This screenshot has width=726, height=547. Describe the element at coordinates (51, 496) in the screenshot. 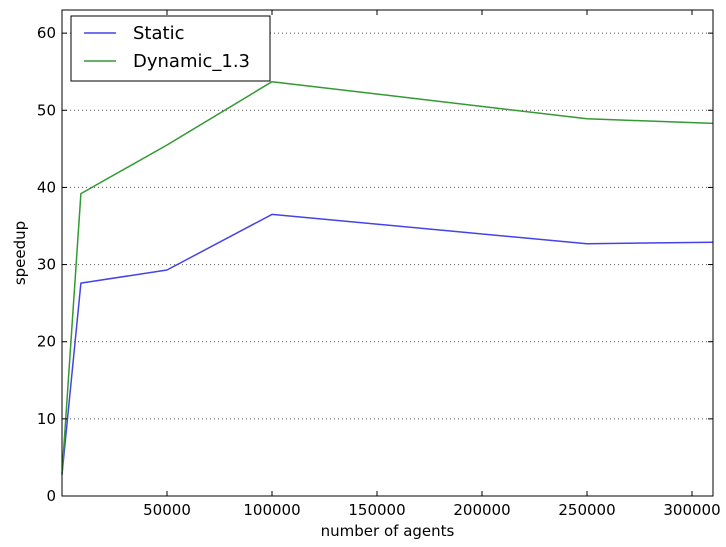

I see `y-tick-label: 0` at that location.